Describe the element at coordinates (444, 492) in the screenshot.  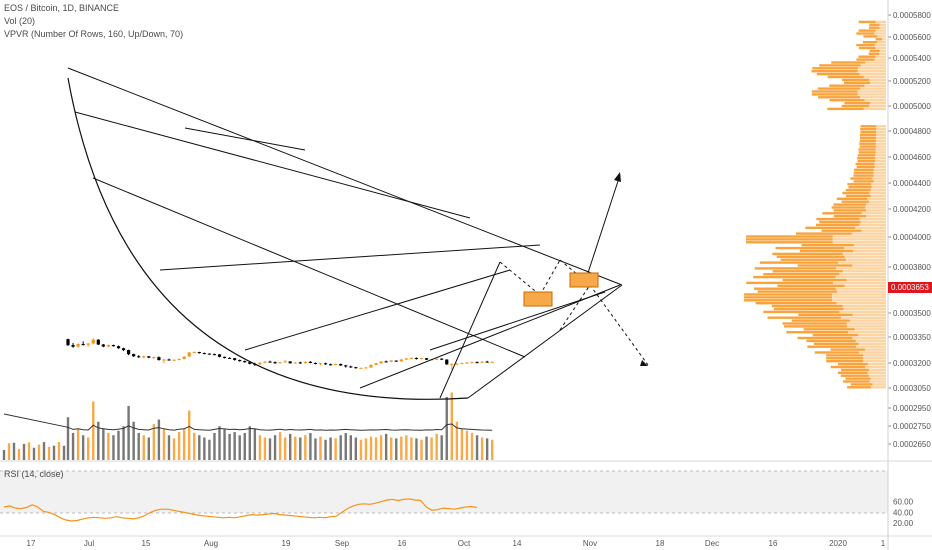
I see `rsi-band` at that location.